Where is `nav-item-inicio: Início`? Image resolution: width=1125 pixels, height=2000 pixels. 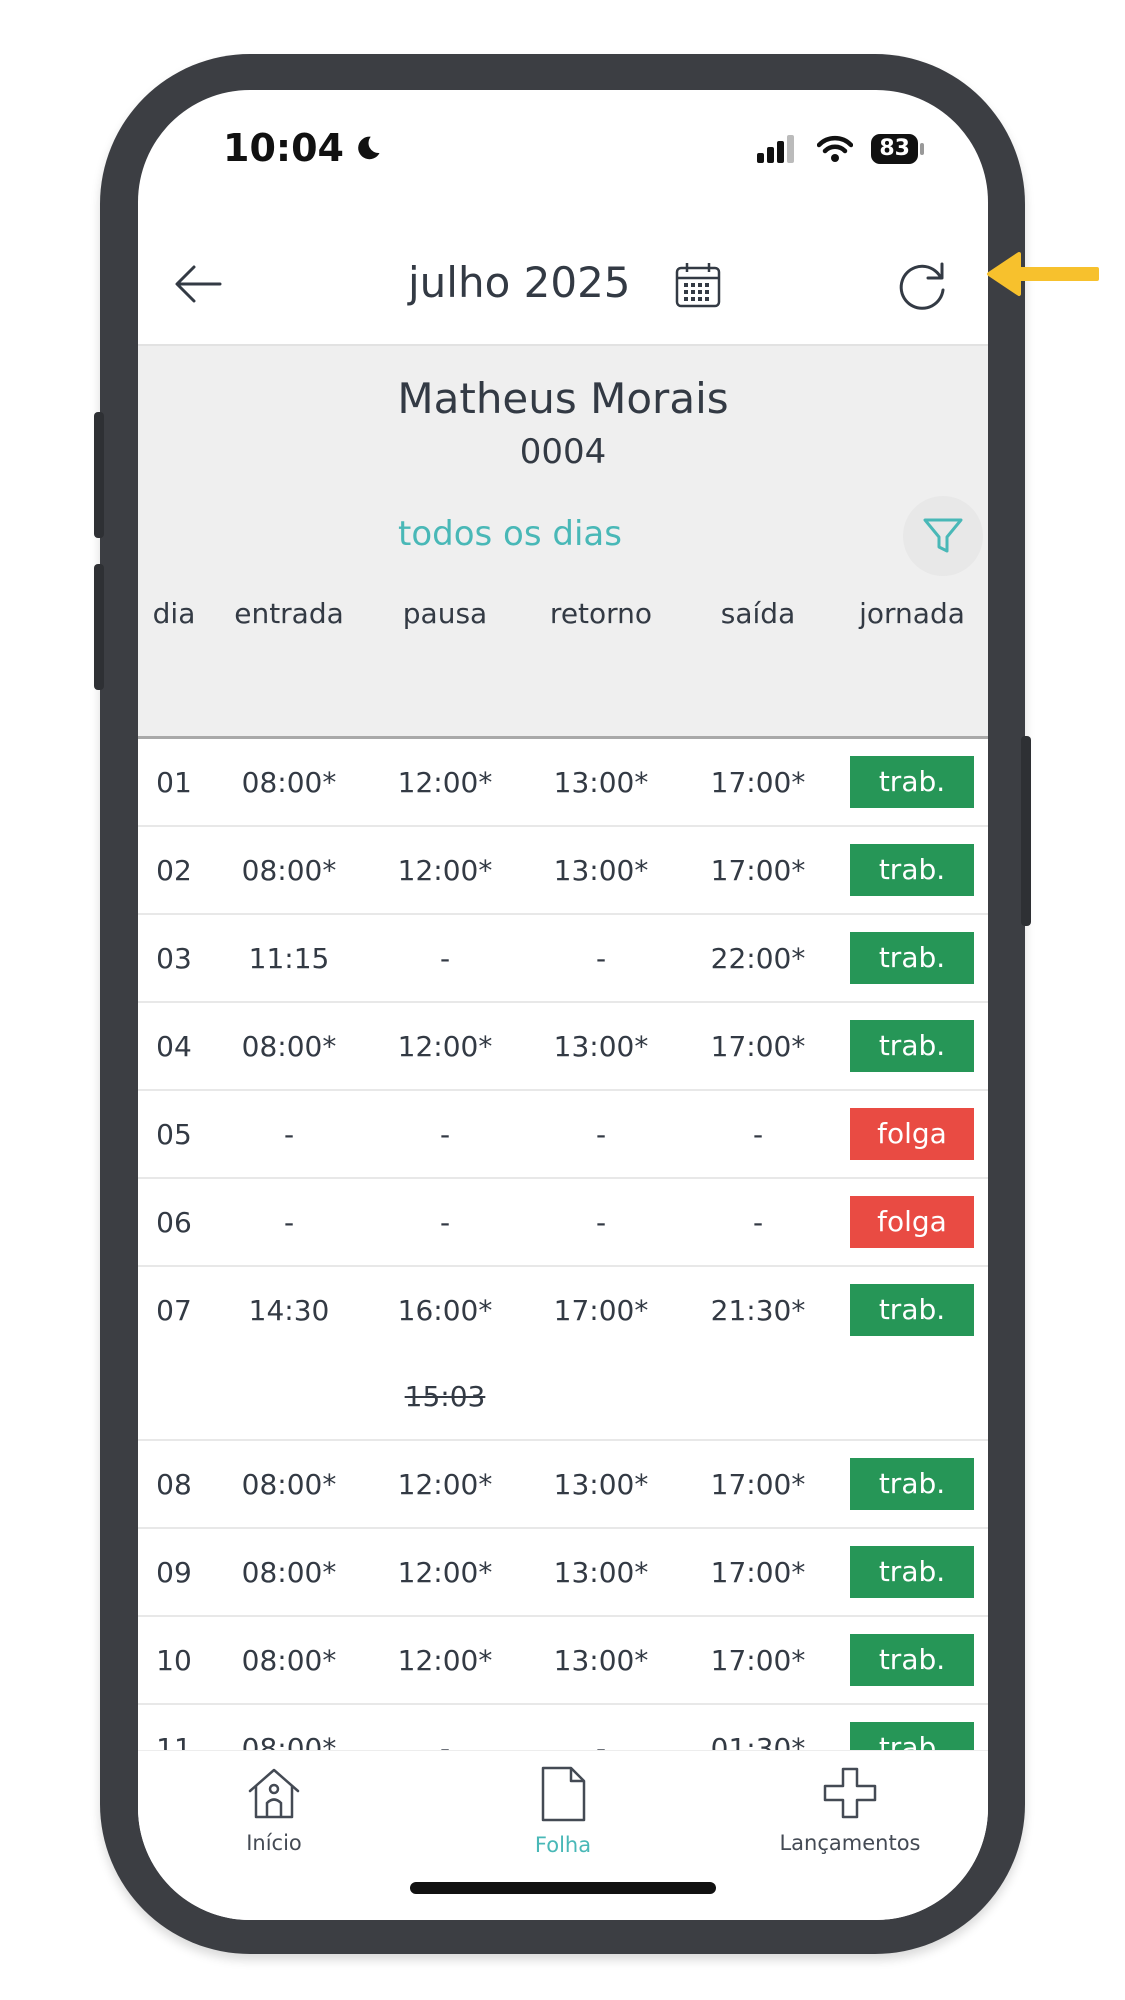 nav-item-inicio: Início is located at coordinates (274, 1810).